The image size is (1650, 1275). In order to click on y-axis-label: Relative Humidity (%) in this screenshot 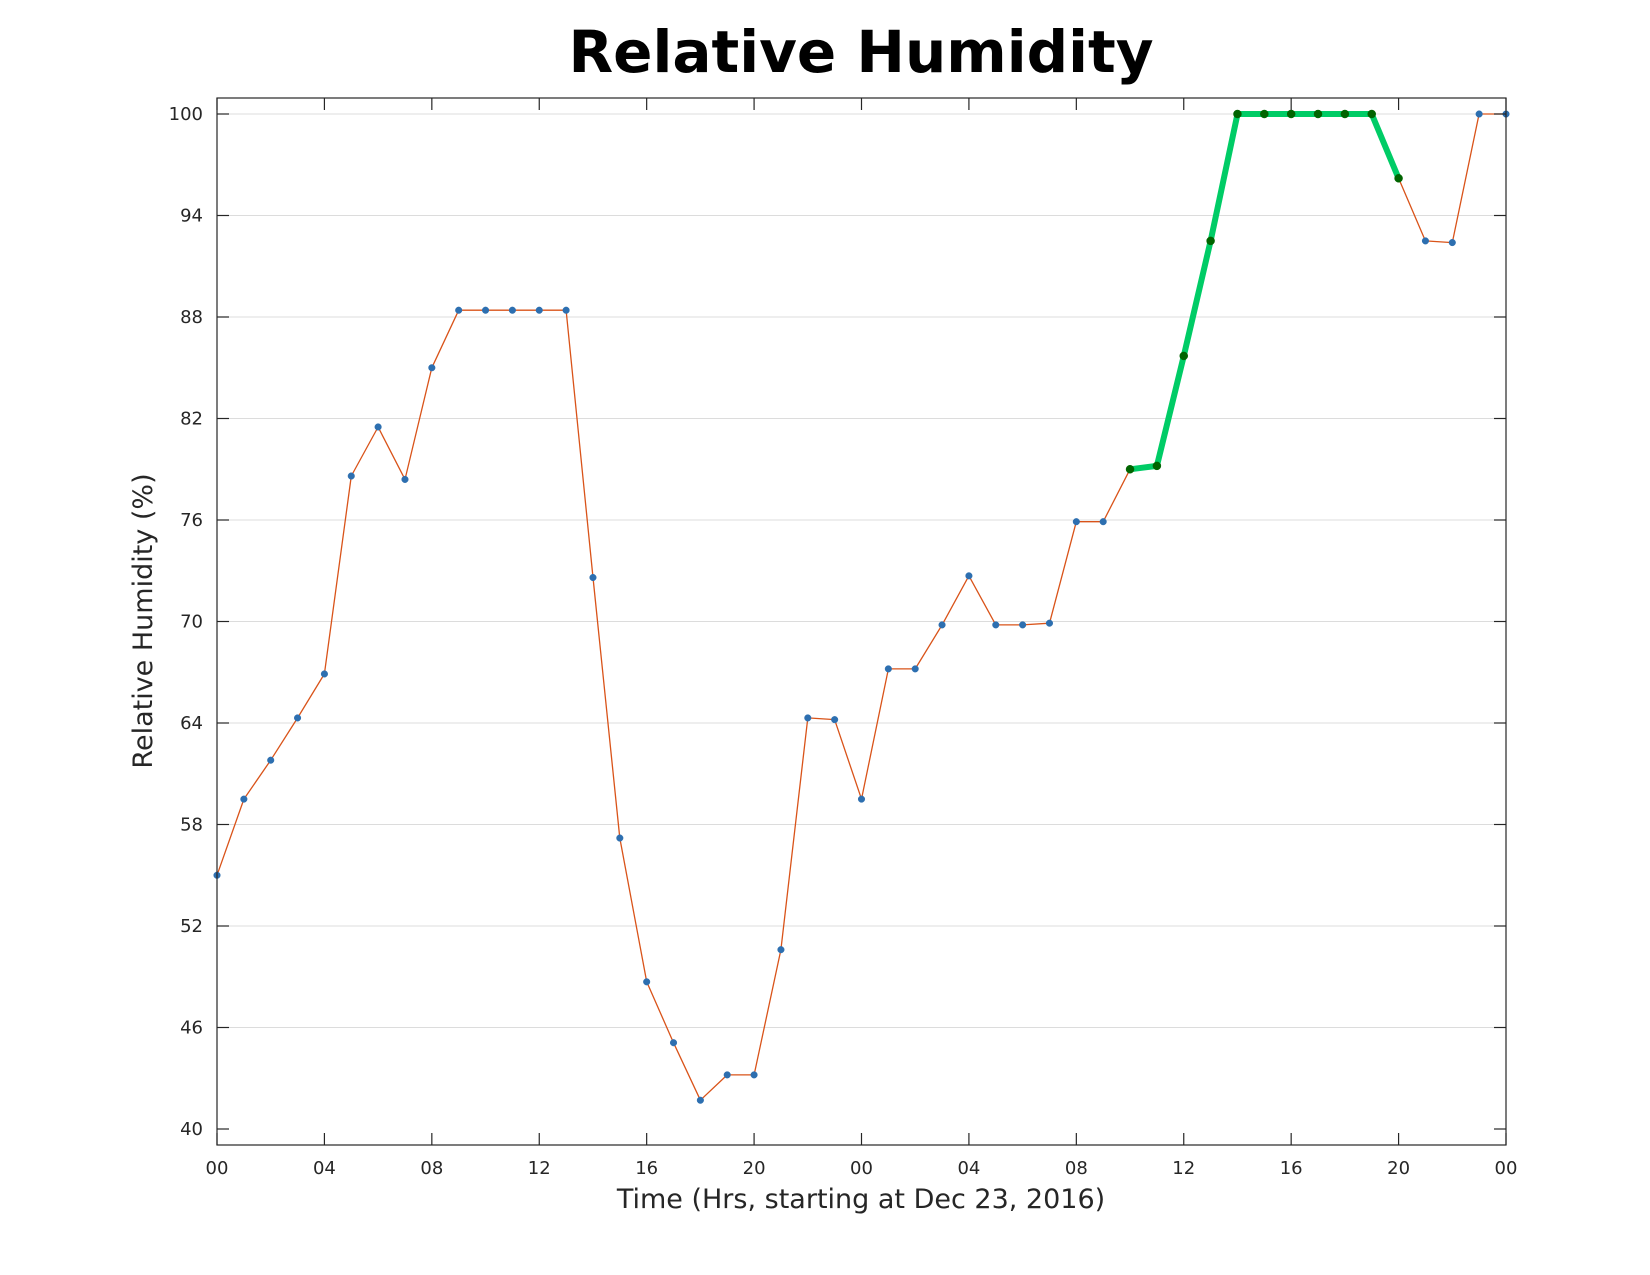, I will do `click(143, 620)`.